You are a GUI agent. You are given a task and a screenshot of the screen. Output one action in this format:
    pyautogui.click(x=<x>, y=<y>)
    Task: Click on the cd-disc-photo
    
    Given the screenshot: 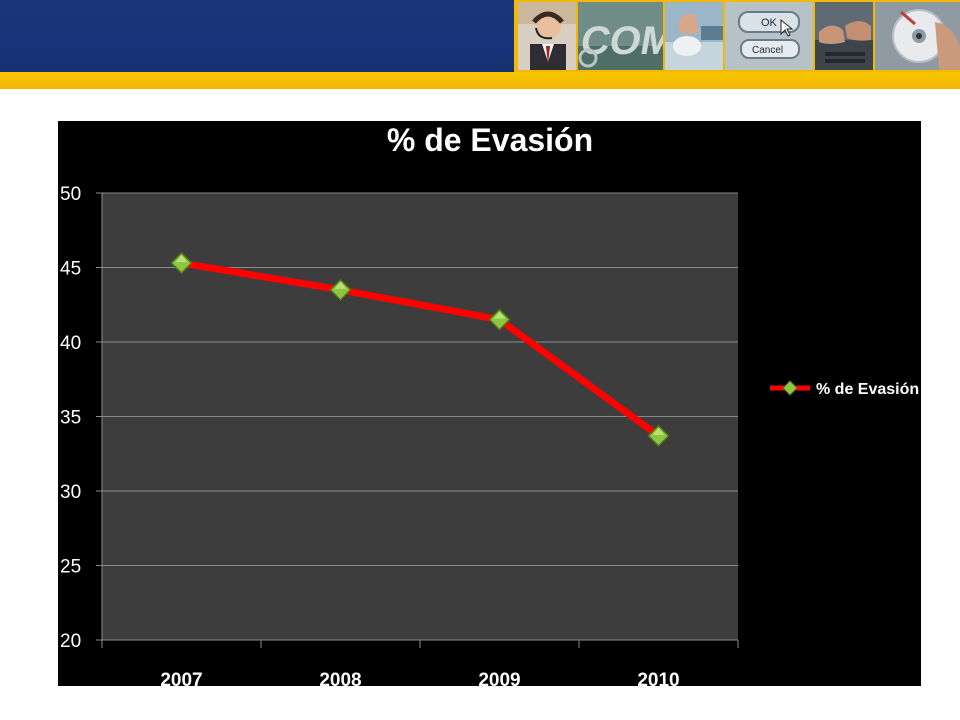 What is the action you would take?
    pyautogui.click(x=916, y=36)
    